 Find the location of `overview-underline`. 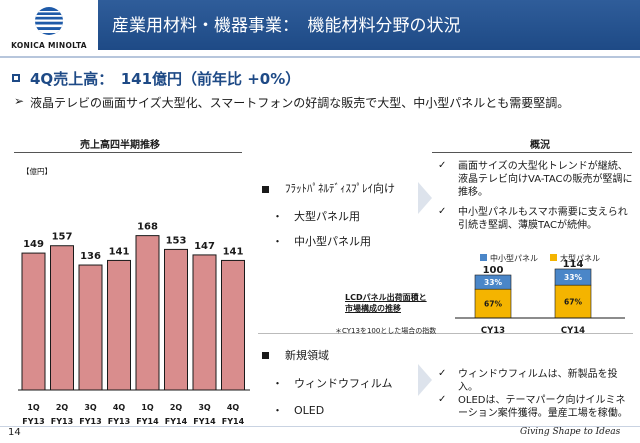

overview-underline is located at coordinates (532, 152).